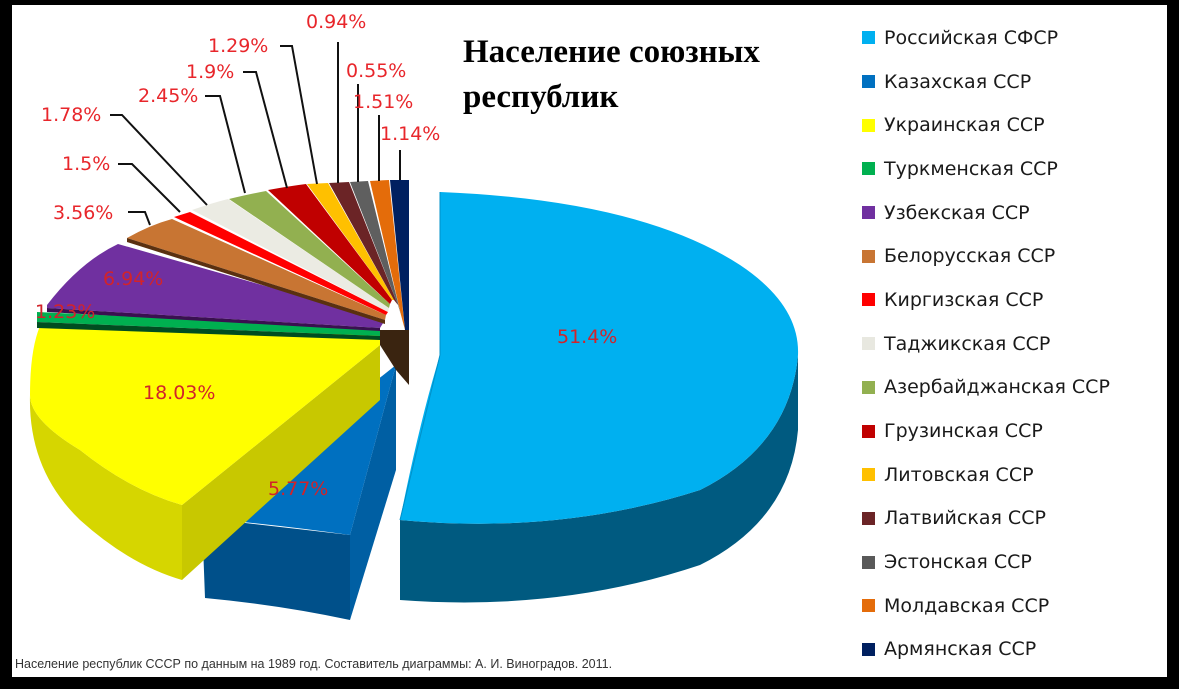  Describe the element at coordinates (970, 256) in the screenshot. I see `legend-label: Белорусская ССР` at that location.